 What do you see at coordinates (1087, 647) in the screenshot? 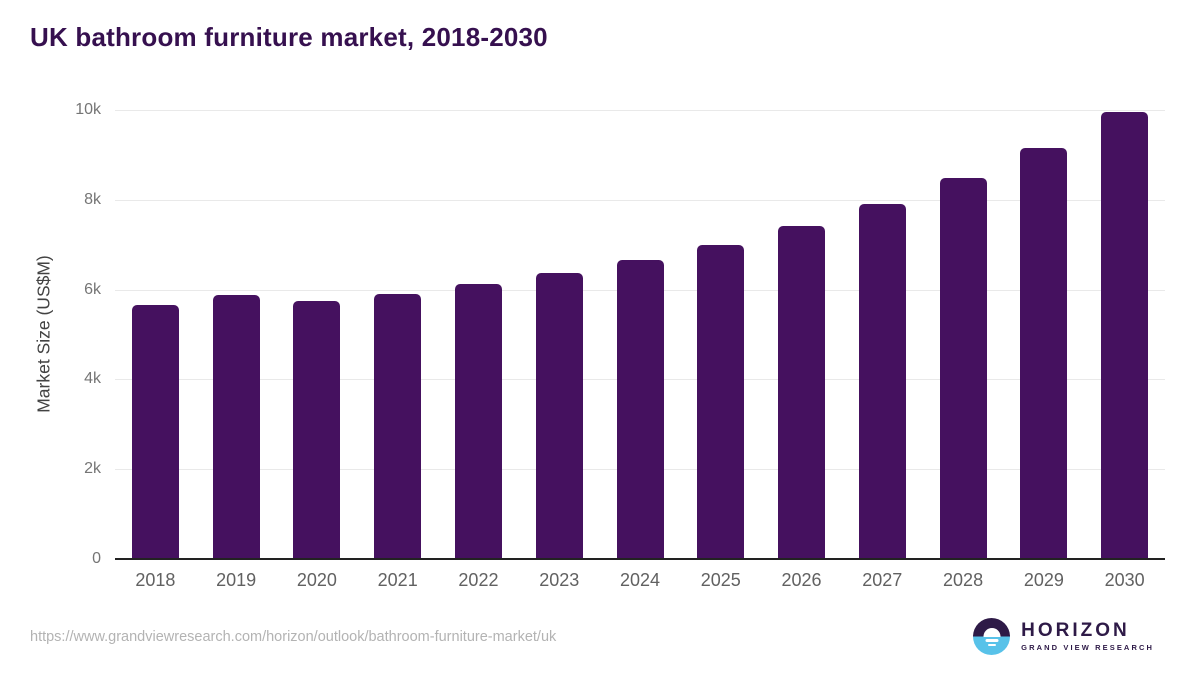
I see `logo-sub-brand: GRAND VIEW RESEARCH` at bounding box center [1087, 647].